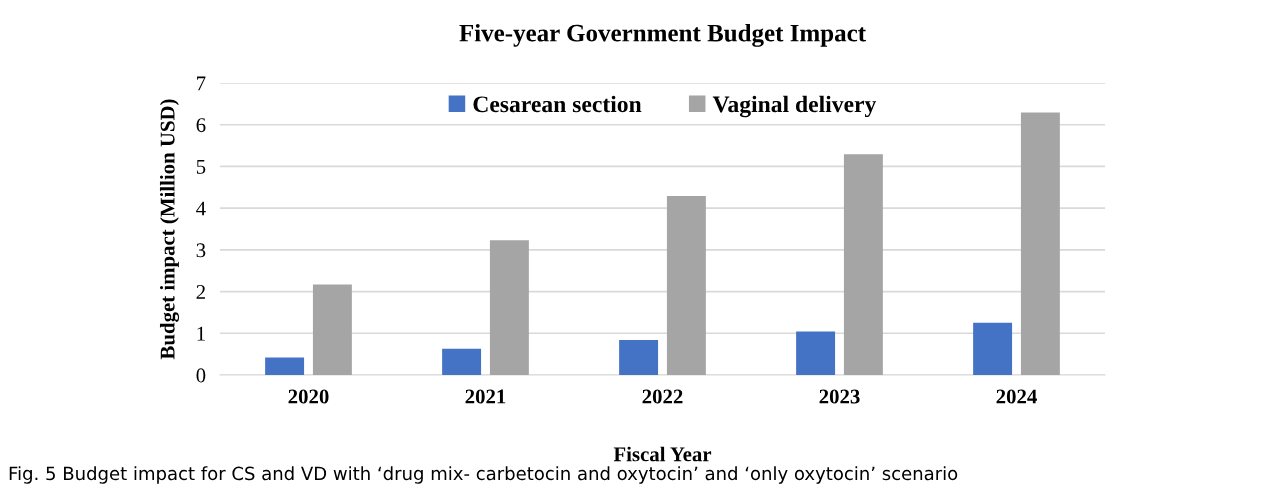 This screenshot has width=1284, height=493. Describe the element at coordinates (308, 396) in the screenshot. I see `x-tick-label: 2020` at that location.